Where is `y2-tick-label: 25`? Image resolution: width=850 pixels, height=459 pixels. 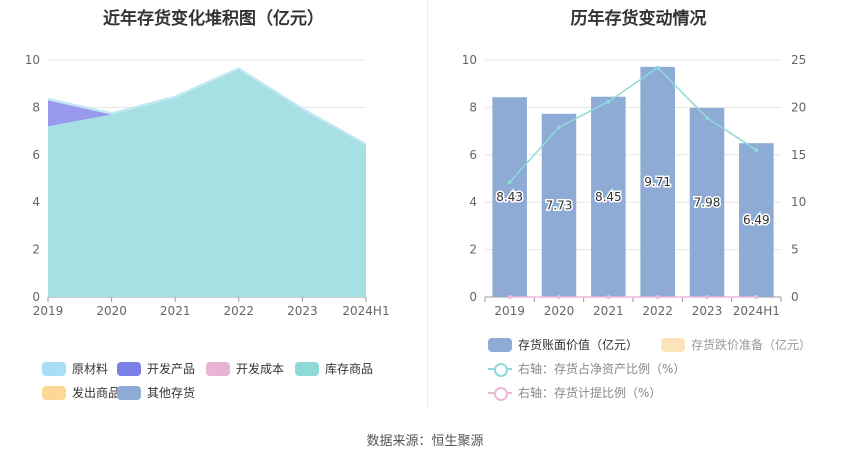 y2-tick-label: 25 is located at coordinates (798, 60).